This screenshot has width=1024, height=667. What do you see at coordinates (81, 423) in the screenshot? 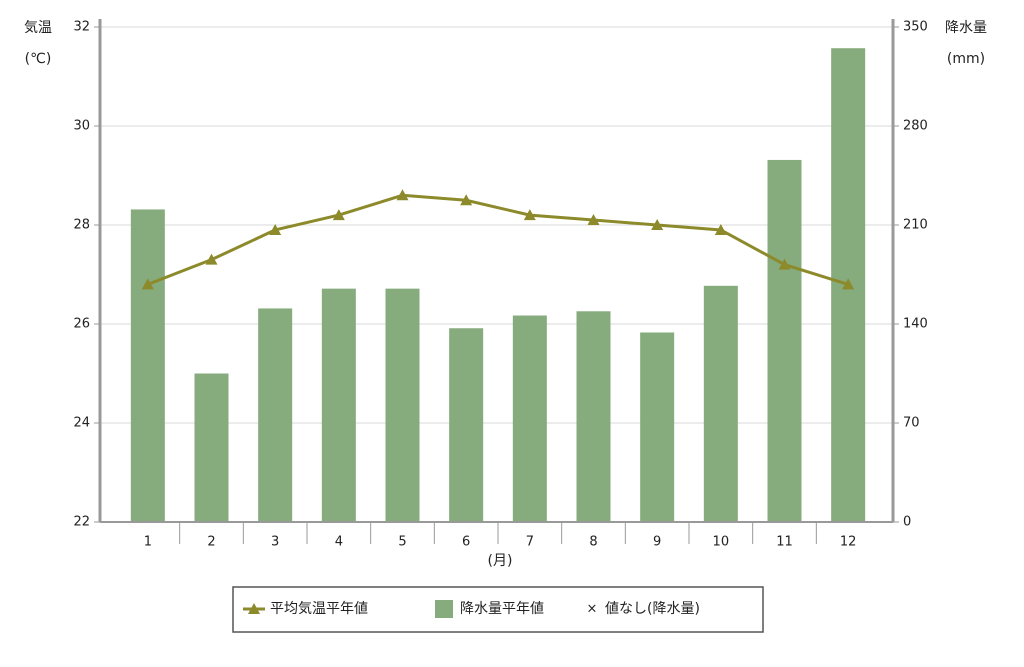
I see `y-tick-label: 24` at bounding box center [81, 423].